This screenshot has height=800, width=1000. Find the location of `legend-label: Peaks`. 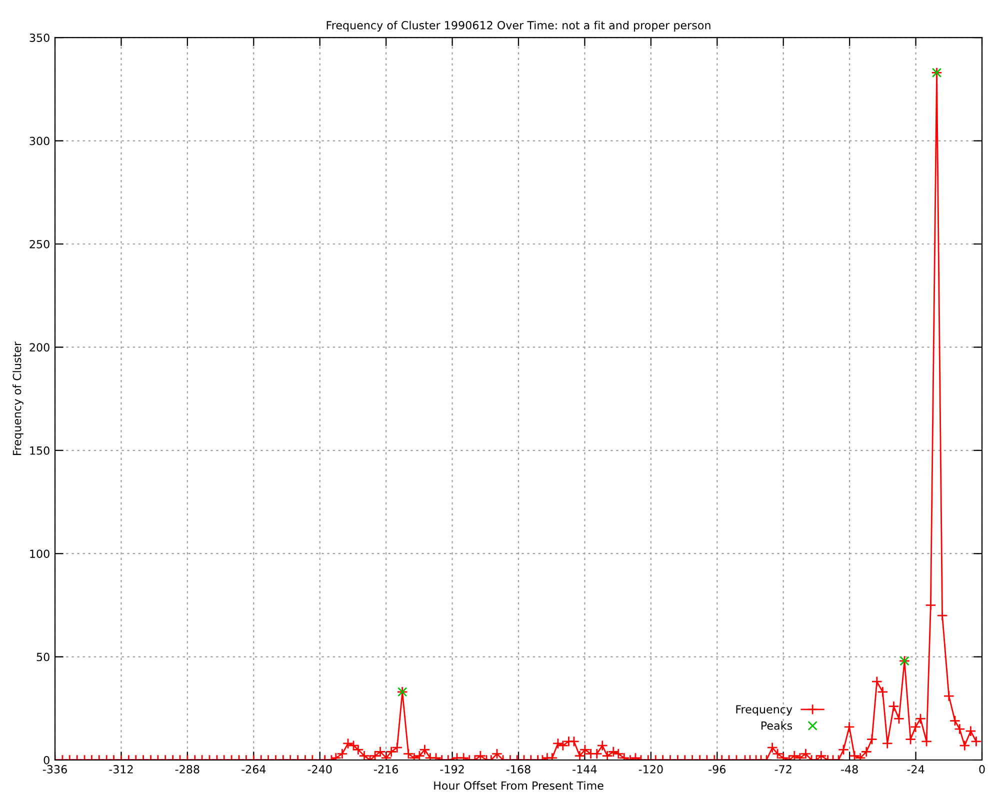

legend-label: Peaks is located at coordinates (776, 725).